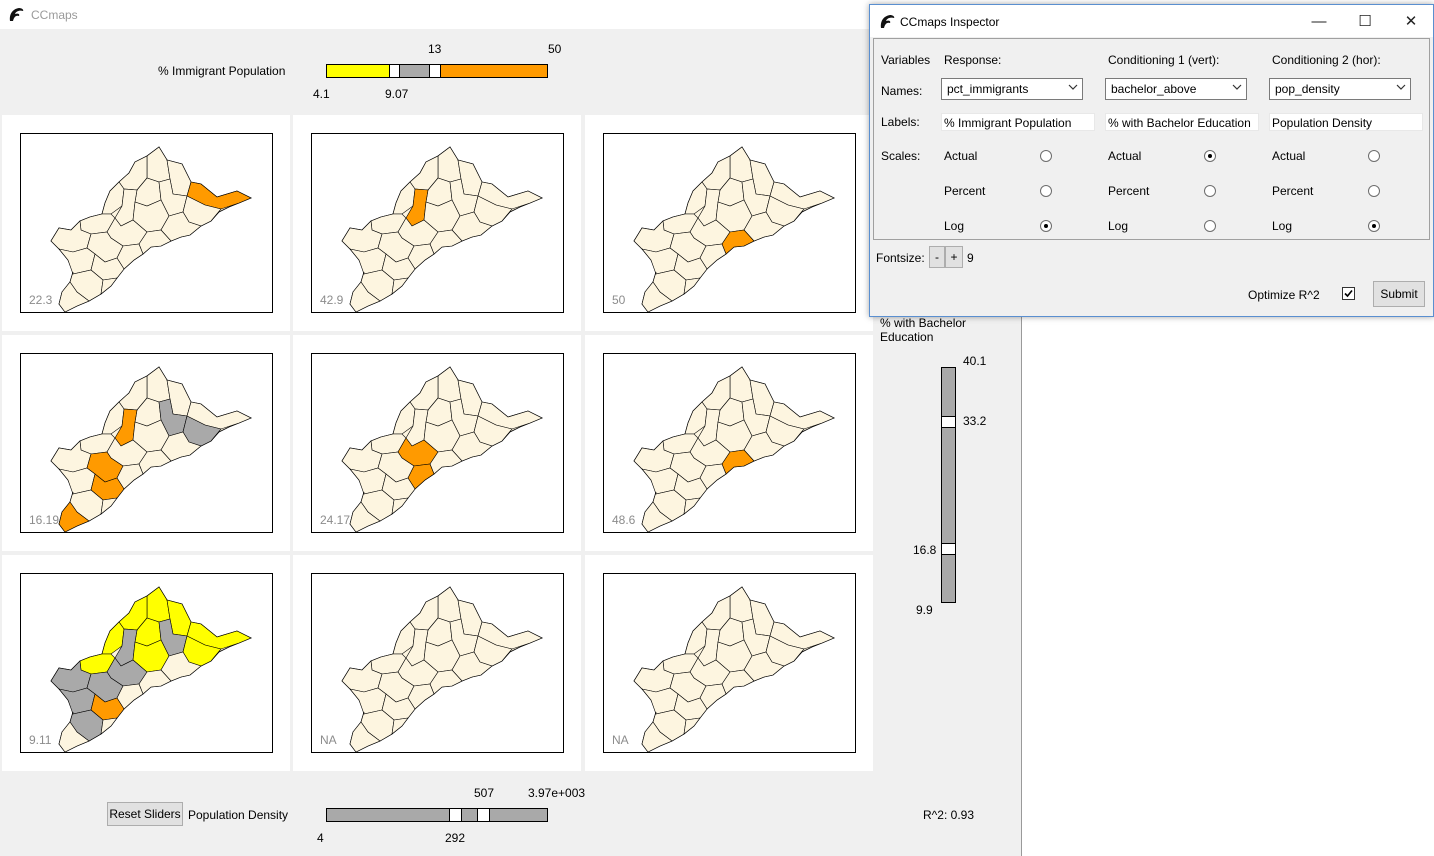 This screenshot has width=1434, height=856. What do you see at coordinates (1411, 21) in the screenshot?
I see `close-icon: ✕` at bounding box center [1411, 21].